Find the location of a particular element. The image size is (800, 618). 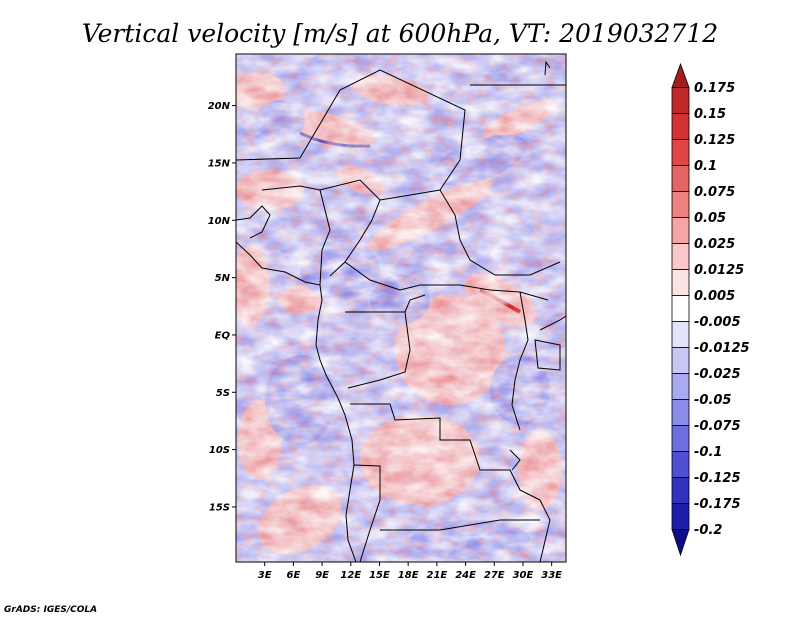

lon-tick-label: 33E is located at coordinates (551, 575).